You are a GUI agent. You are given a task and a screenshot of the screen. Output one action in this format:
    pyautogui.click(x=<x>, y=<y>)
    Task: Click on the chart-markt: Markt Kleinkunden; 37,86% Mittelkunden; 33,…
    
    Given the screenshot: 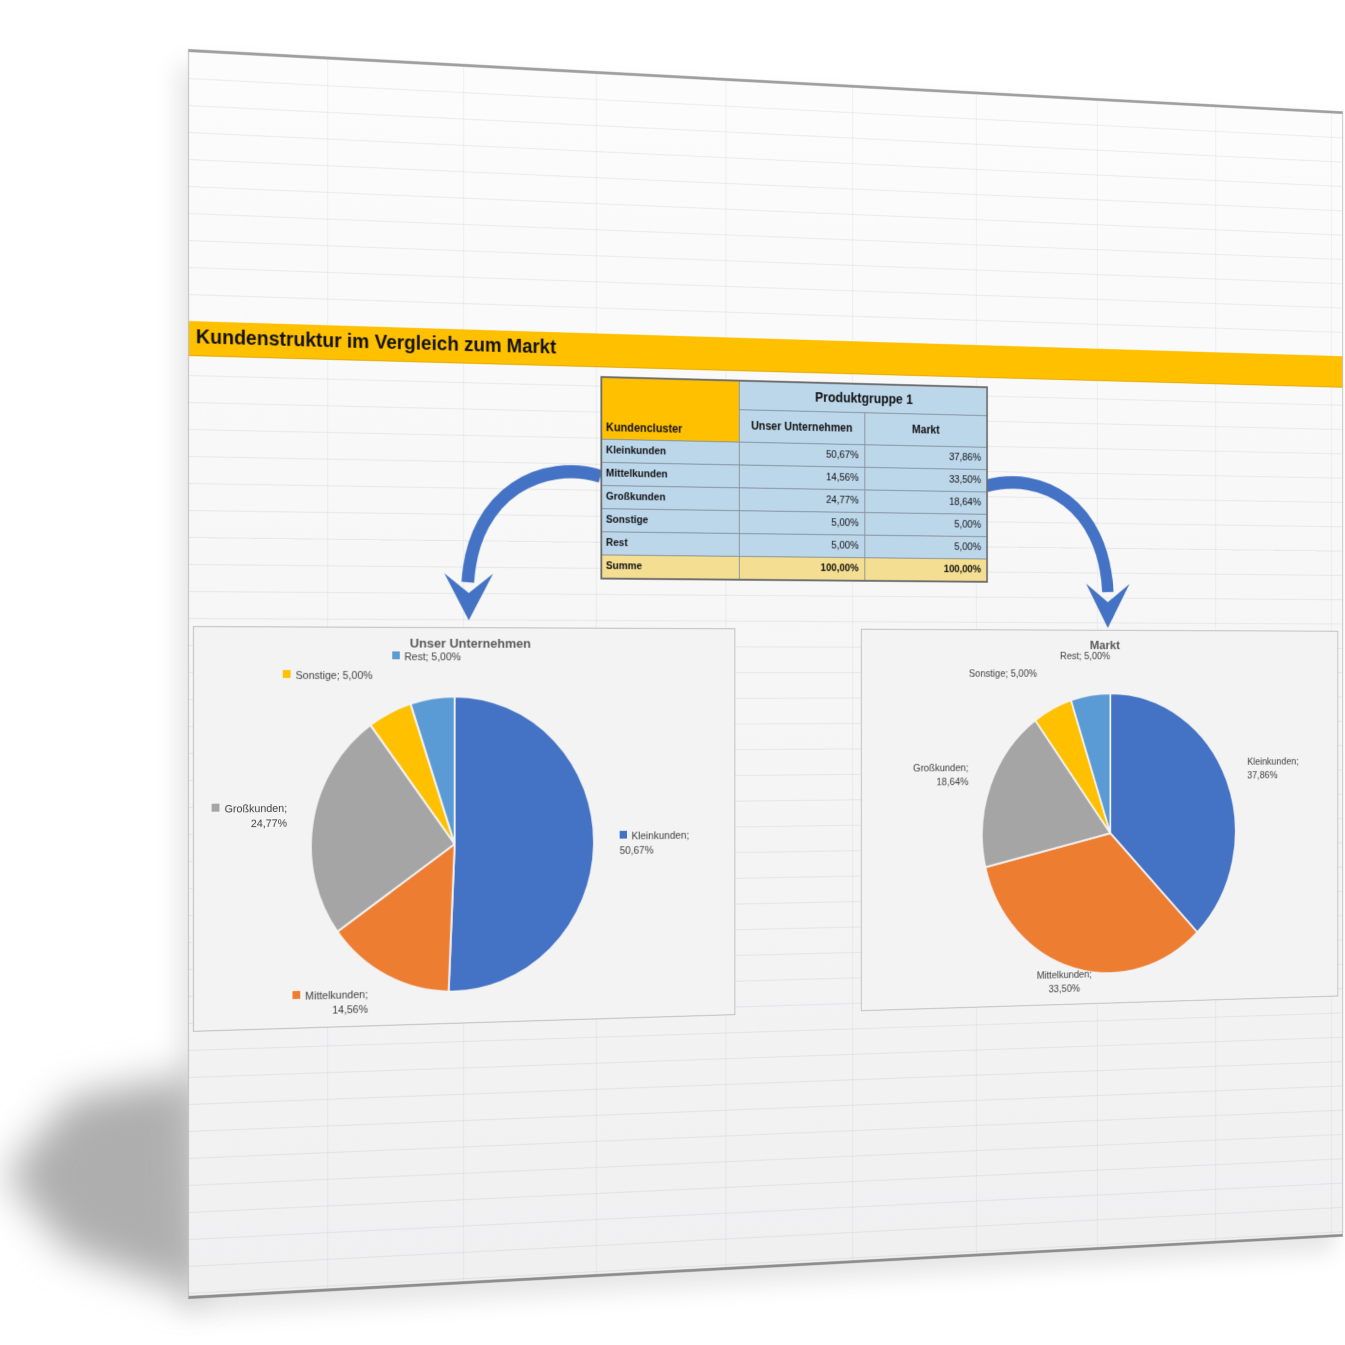 What is the action you would take?
    pyautogui.click(x=1099, y=820)
    